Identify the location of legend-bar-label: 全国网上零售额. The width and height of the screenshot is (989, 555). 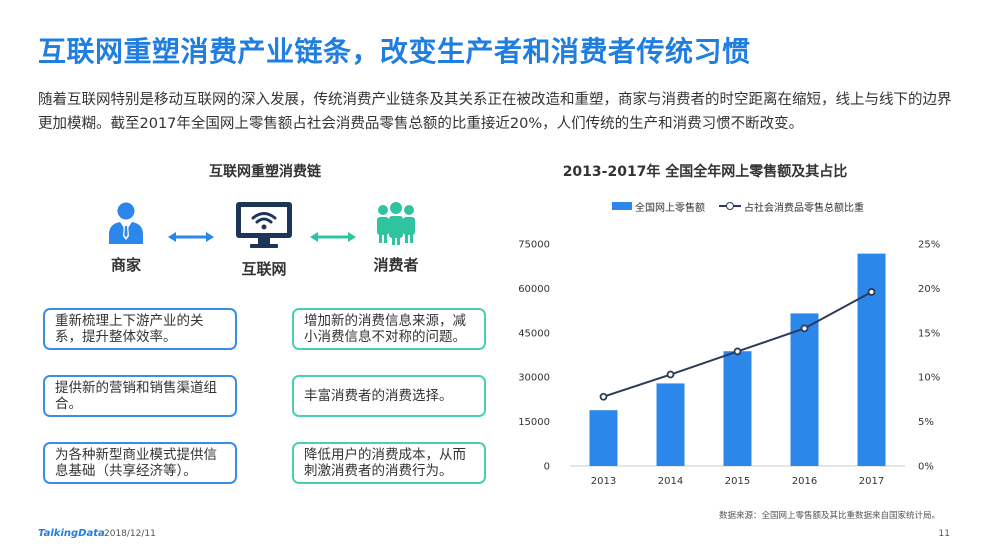
(670, 208).